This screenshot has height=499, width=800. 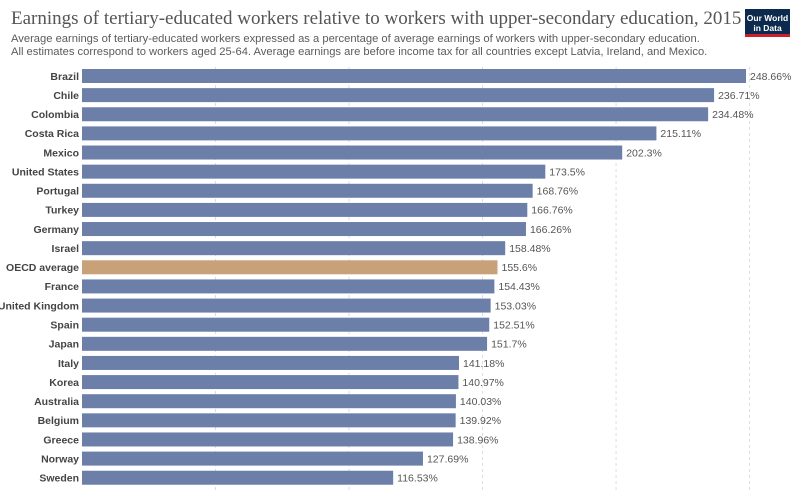 I want to click on category-label: Australia, so click(x=56, y=402).